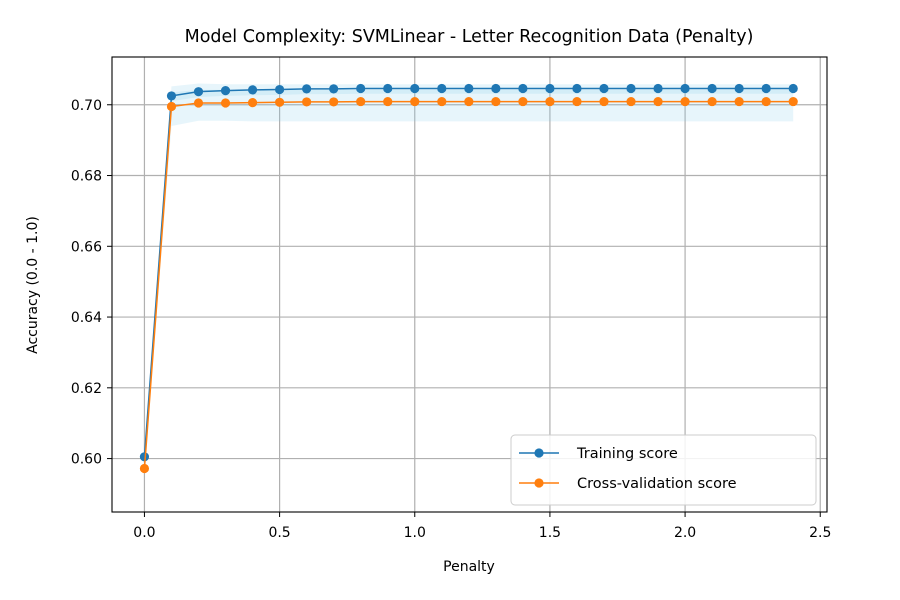 The width and height of the screenshot is (900, 600). What do you see at coordinates (469, 567) in the screenshot?
I see `x-axis-label: Penalty` at bounding box center [469, 567].